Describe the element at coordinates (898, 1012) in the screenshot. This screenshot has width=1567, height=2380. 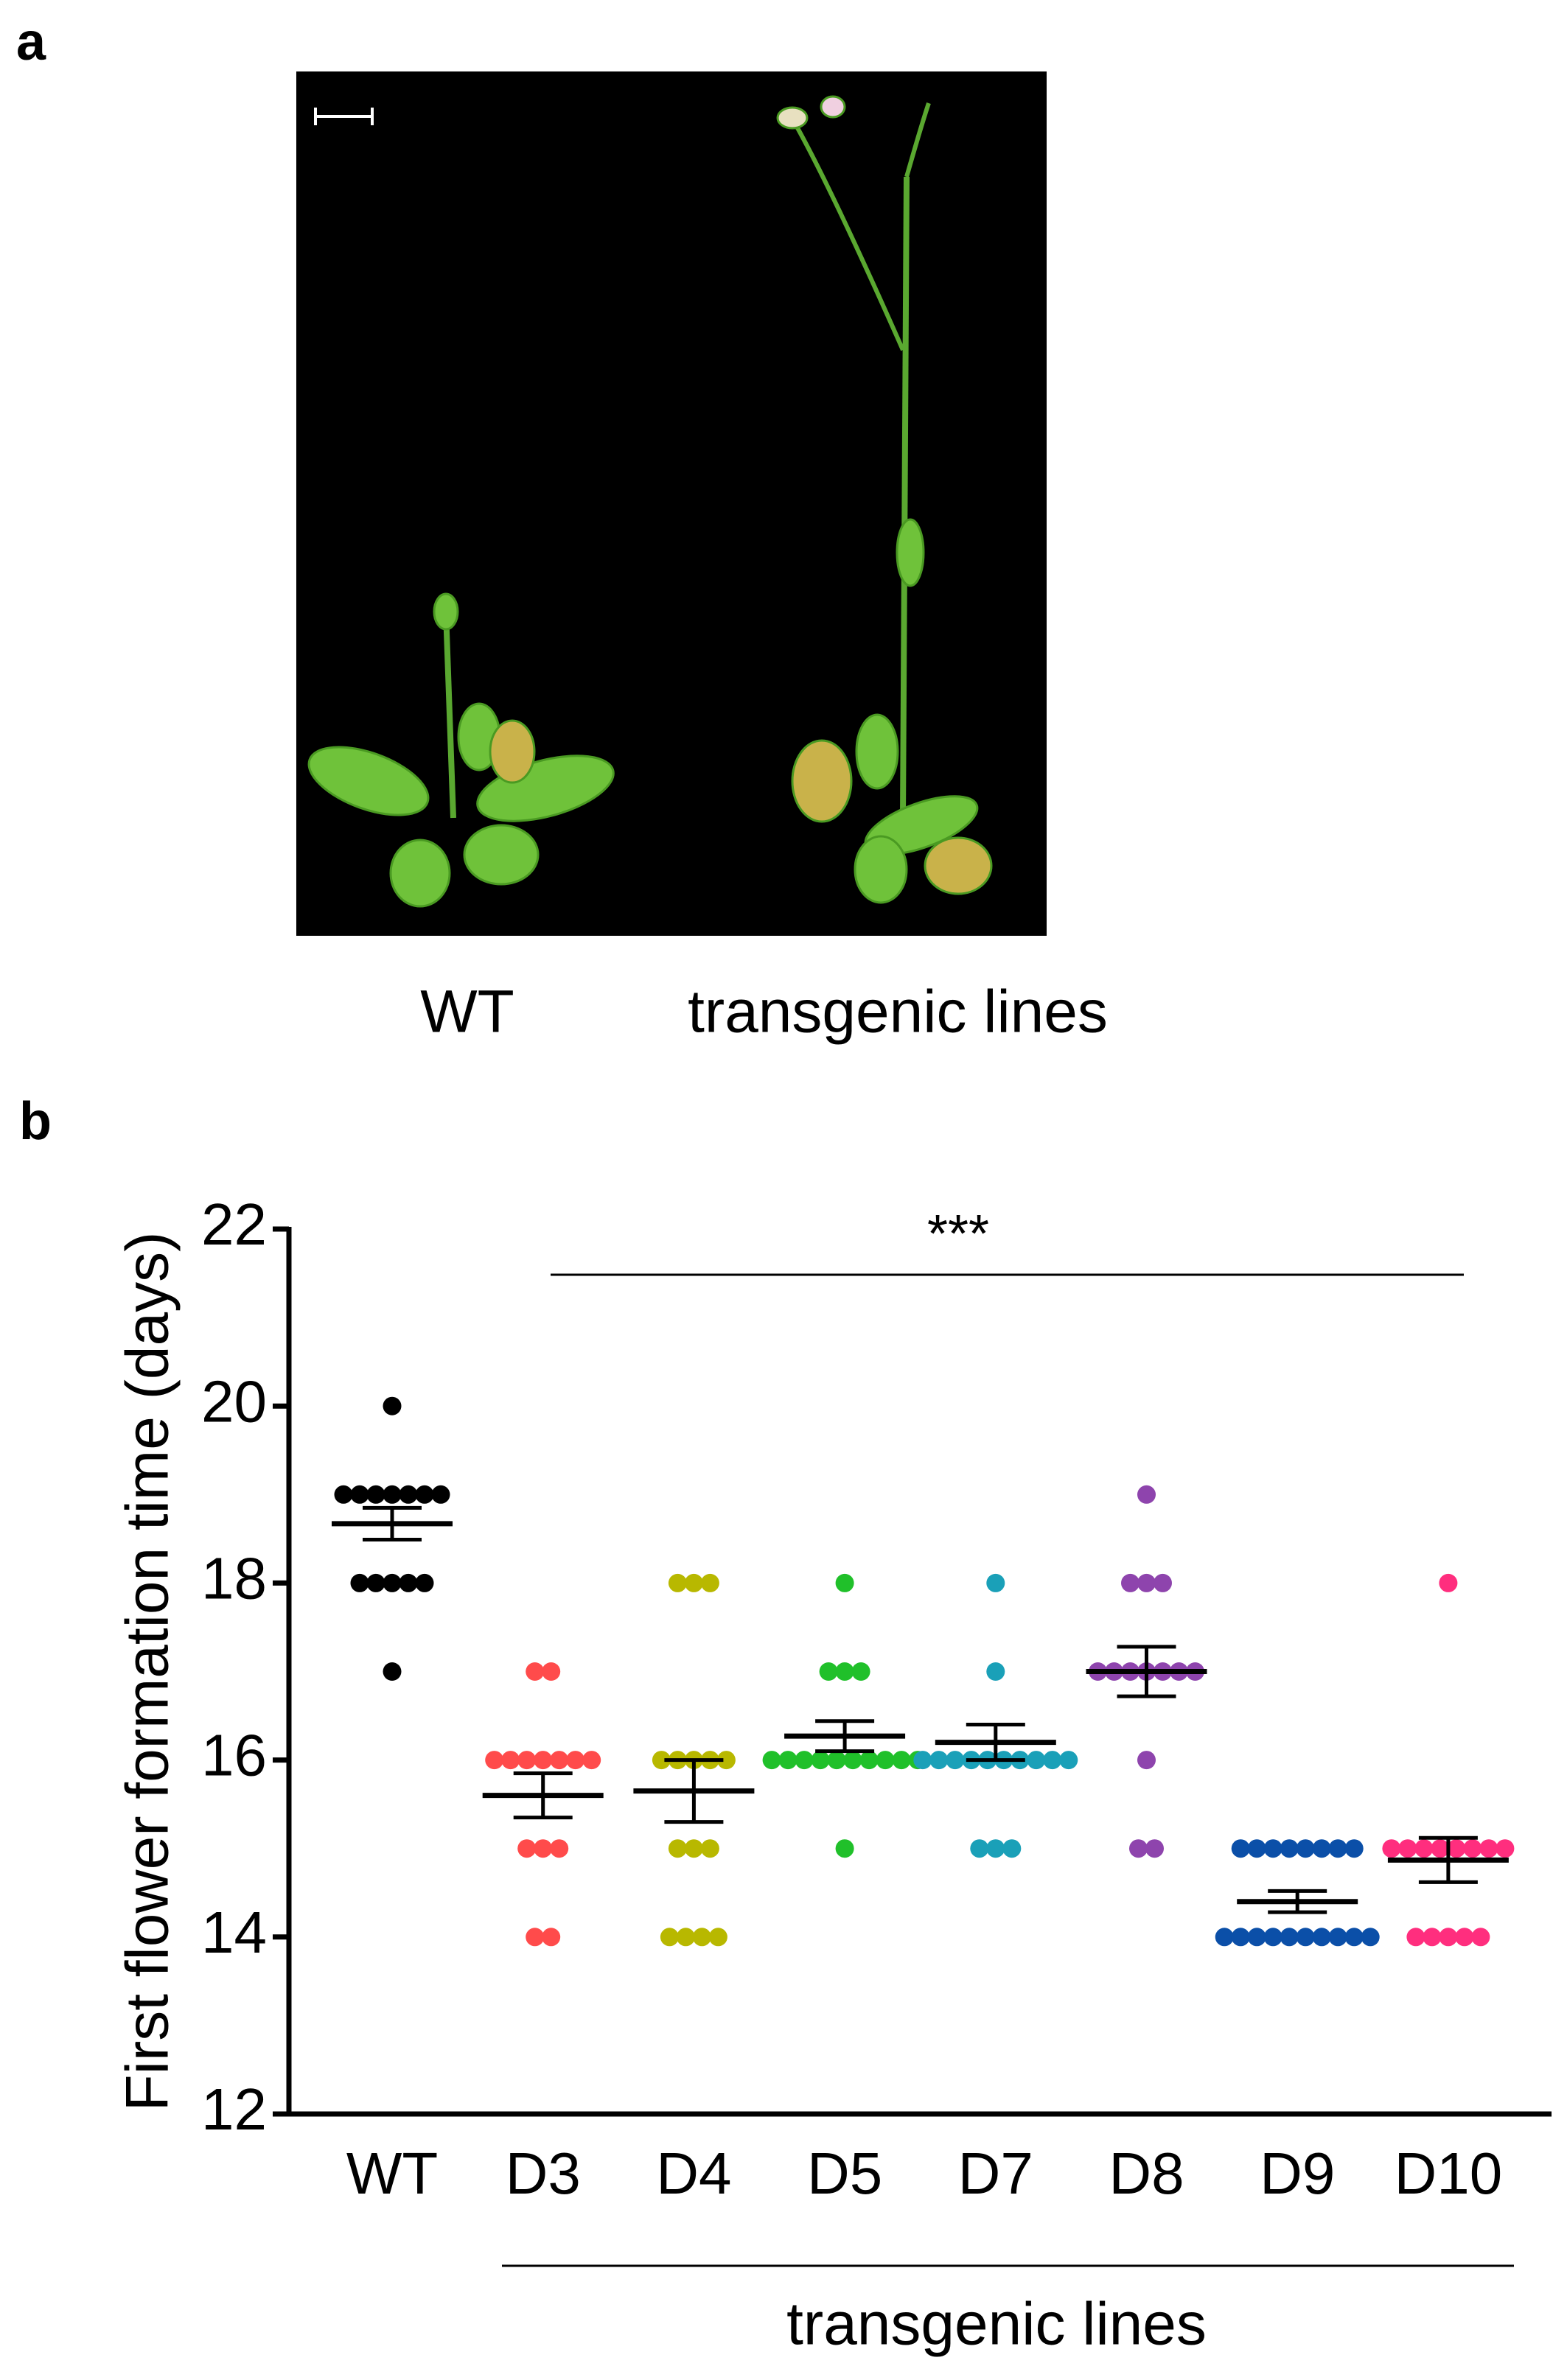
I see `photo-label: transgenic lines` at that location.